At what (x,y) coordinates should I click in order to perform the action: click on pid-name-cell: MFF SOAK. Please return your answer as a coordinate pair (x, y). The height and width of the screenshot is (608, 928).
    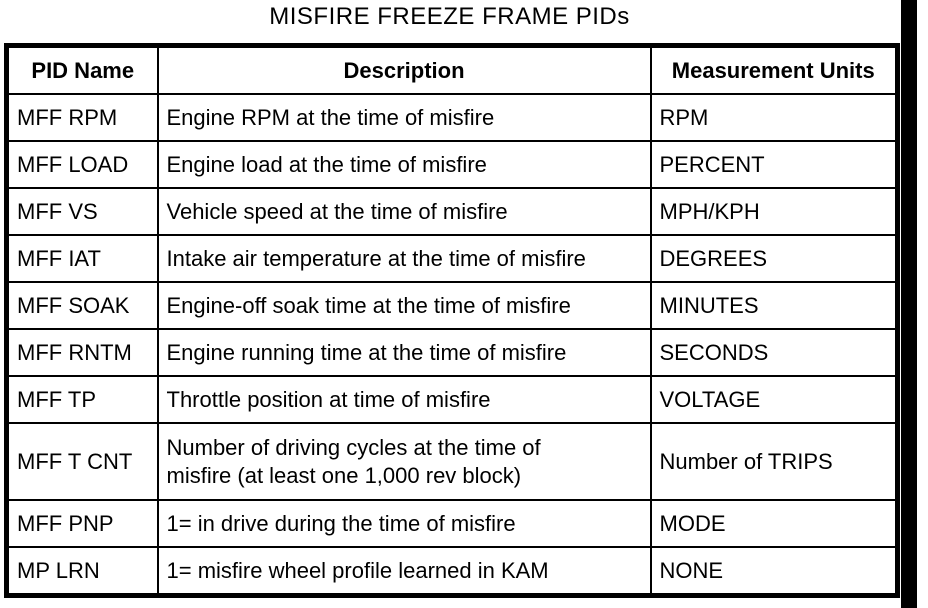
    Looking at the image, I should click on (82, 305).